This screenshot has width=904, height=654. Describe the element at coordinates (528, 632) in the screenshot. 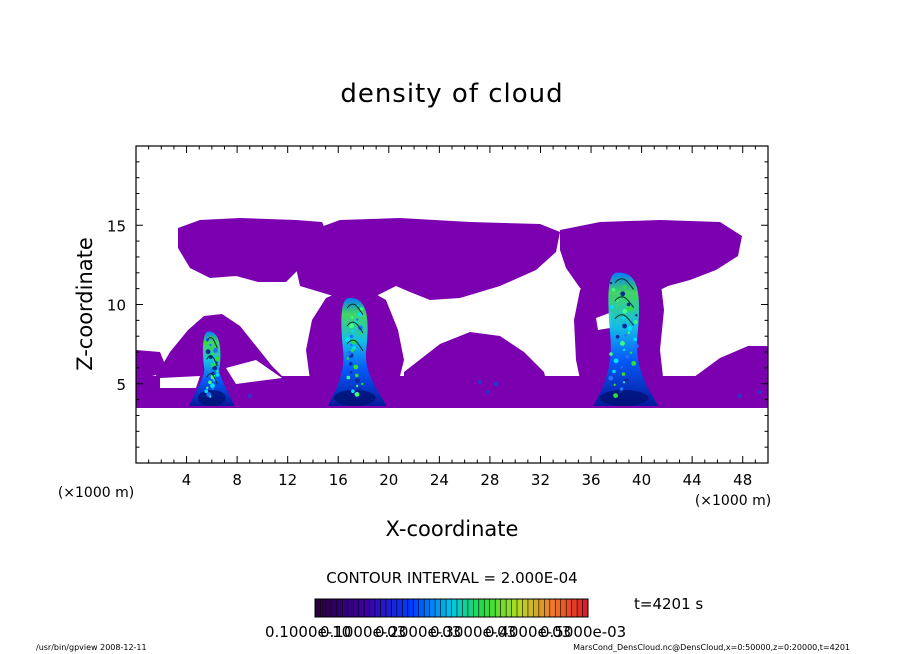

I see `colorbar-label: 0.4000e-03` at that location.